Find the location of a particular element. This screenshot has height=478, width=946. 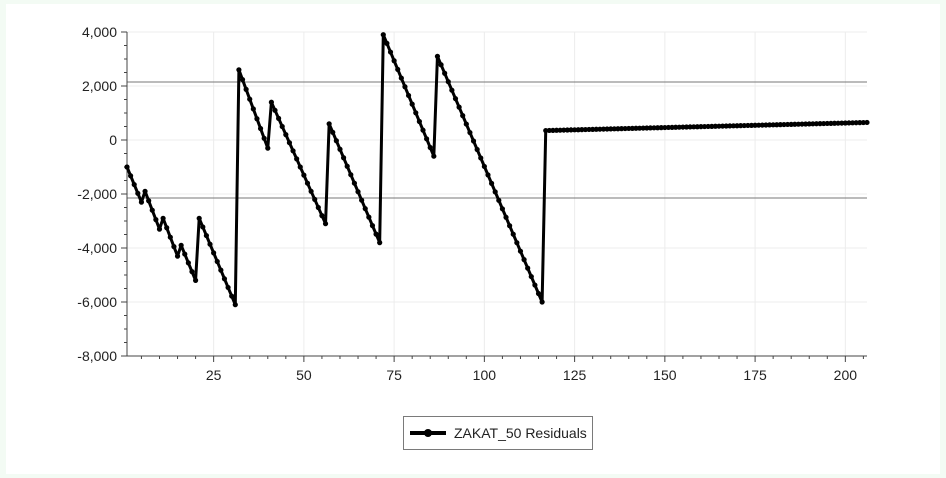

x-tick-label: 125 is located at coordinates (575, 375).